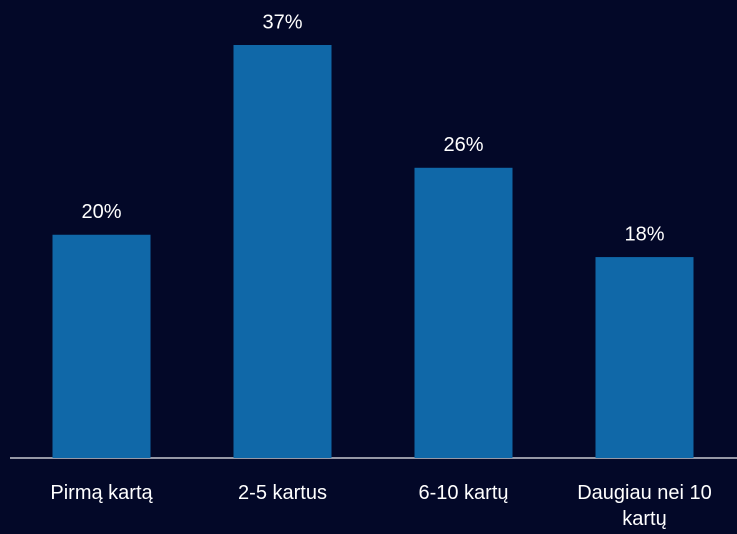 This screenshot has width=737, height=534. Describe the element at coordinates (282, 493) in the screenshot. I see `x-tick-label: 2-5 kartus` at that location.